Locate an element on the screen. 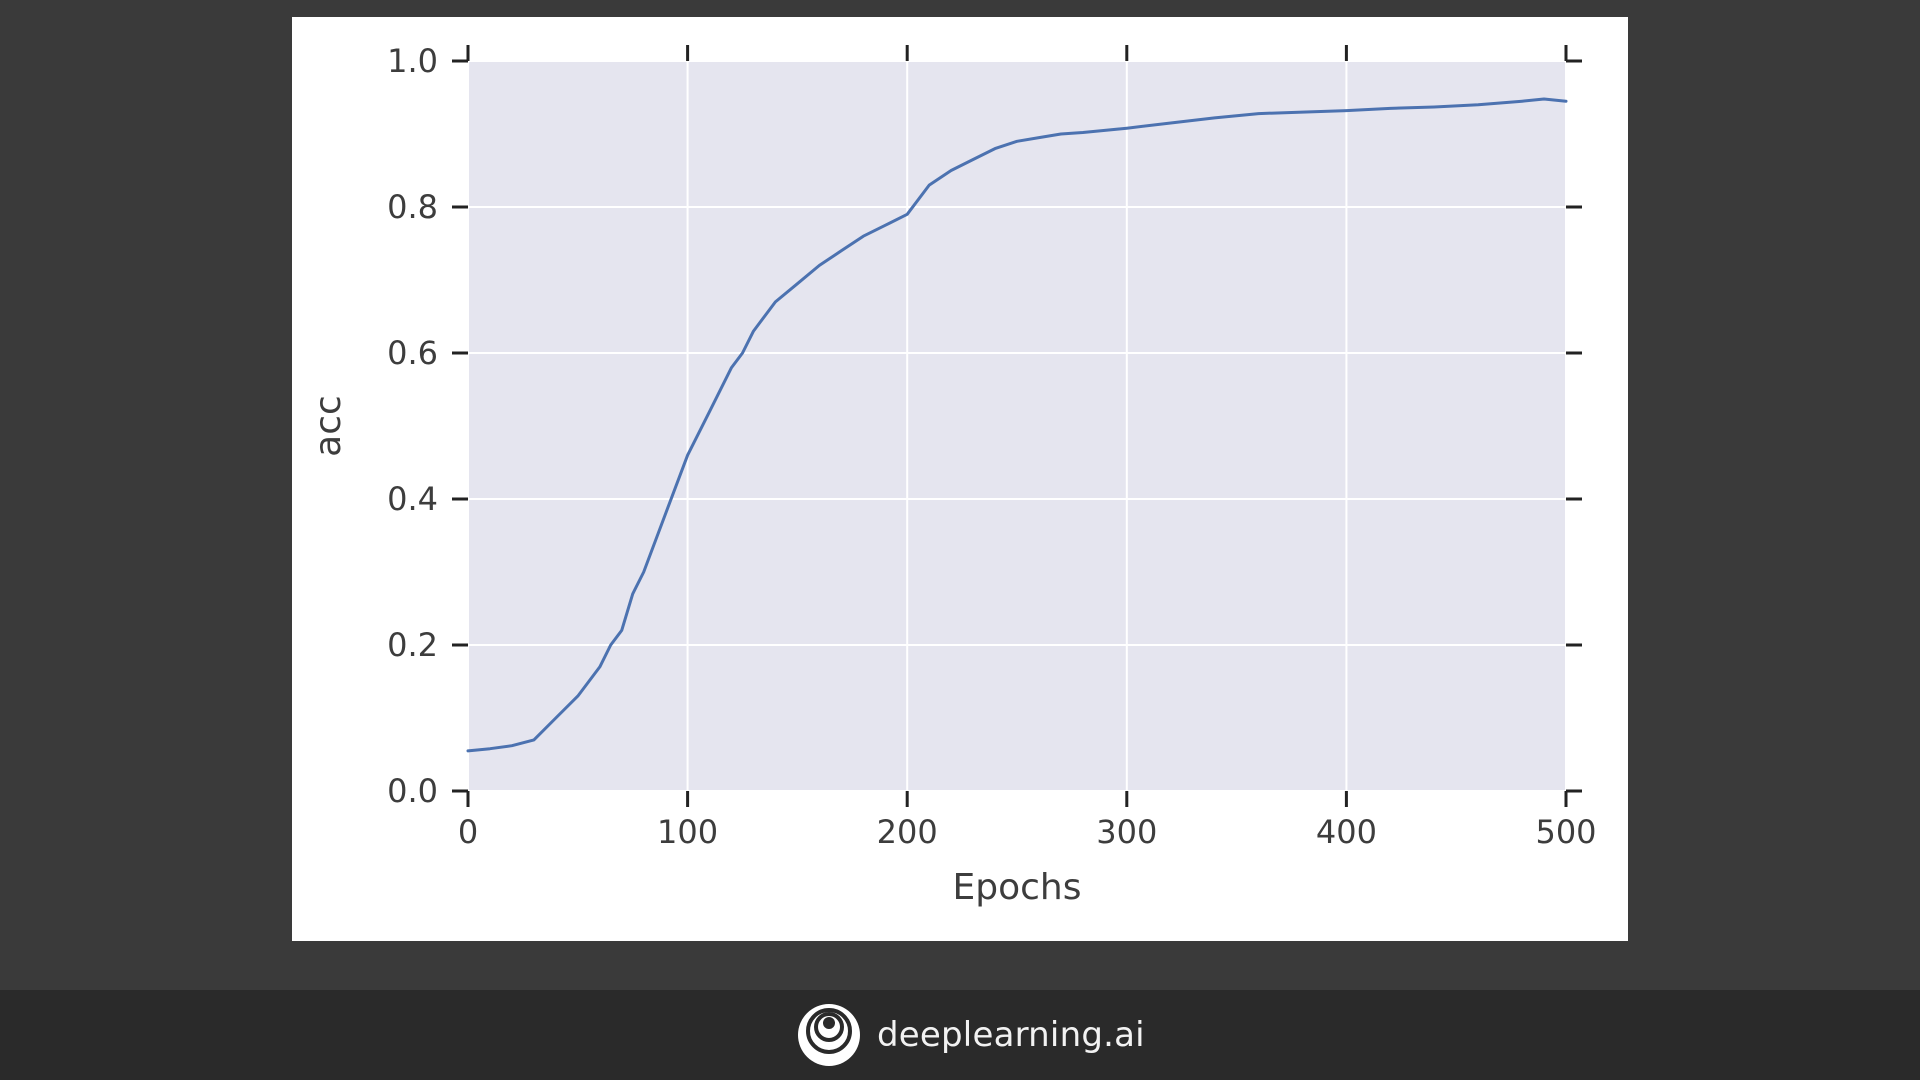 The height and width of the screenshot is (1080, 1920). y-tick-label: 1.0 is located at coordinates (412, 61).